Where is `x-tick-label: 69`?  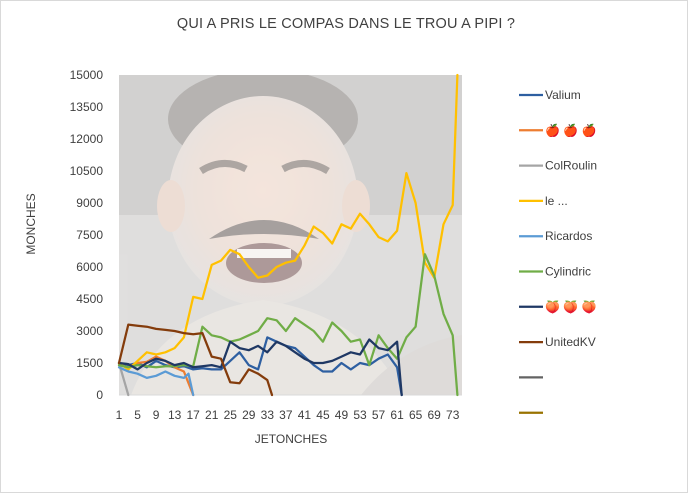
x-tick-label: 69 is located at coordinates (435, 415).